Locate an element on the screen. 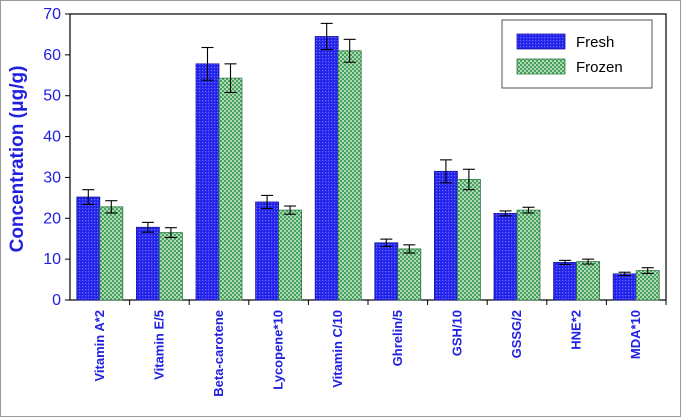 This screenshot has width=681, height=418. x-tick-label: Beta-carotene is located at coordinates (218, 353).